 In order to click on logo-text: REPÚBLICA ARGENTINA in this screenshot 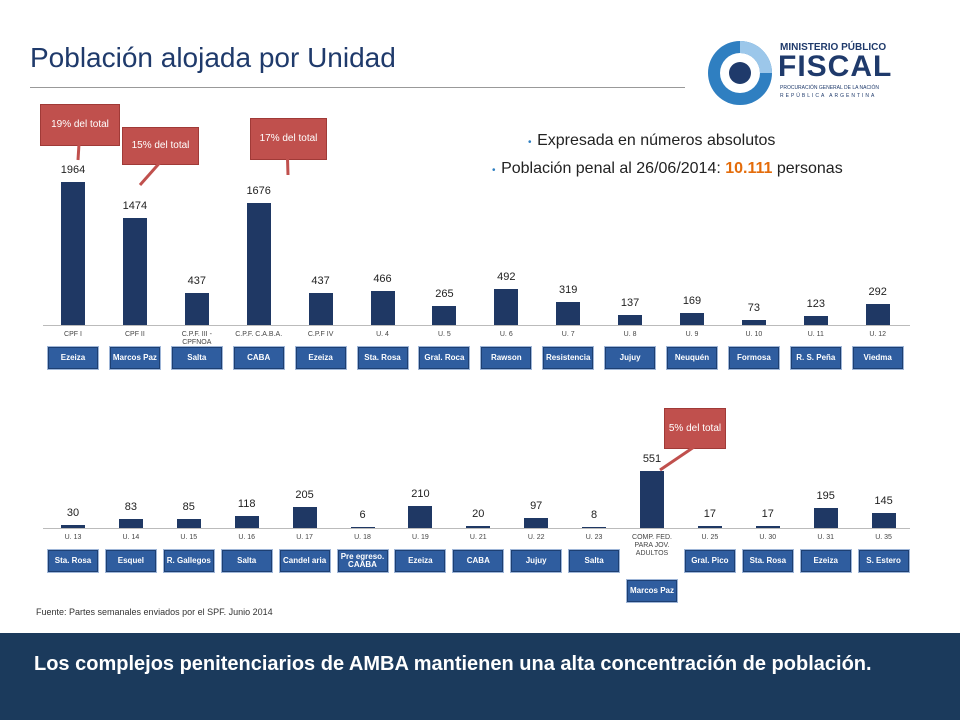, I will do `click(828, 96)`.